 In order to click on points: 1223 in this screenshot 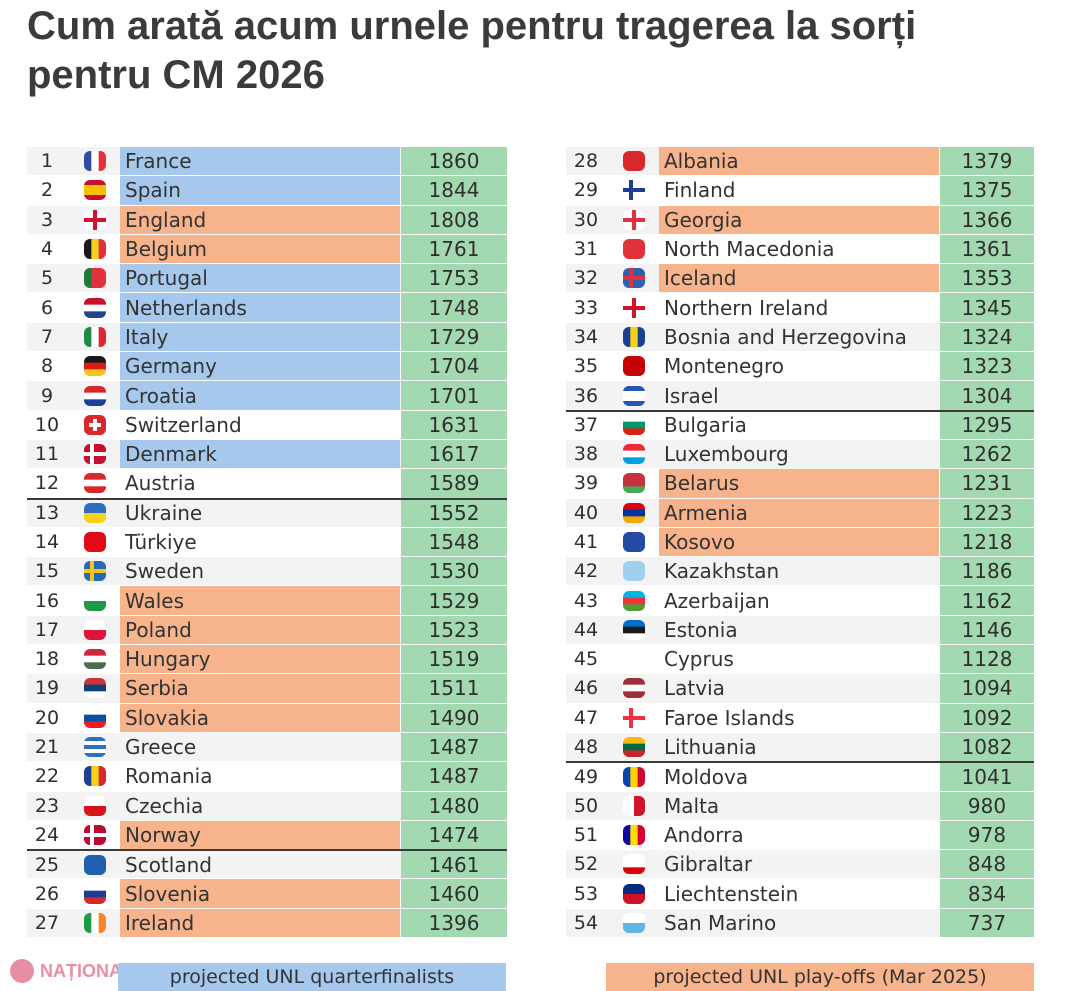, I will do `click(987, 512)`.